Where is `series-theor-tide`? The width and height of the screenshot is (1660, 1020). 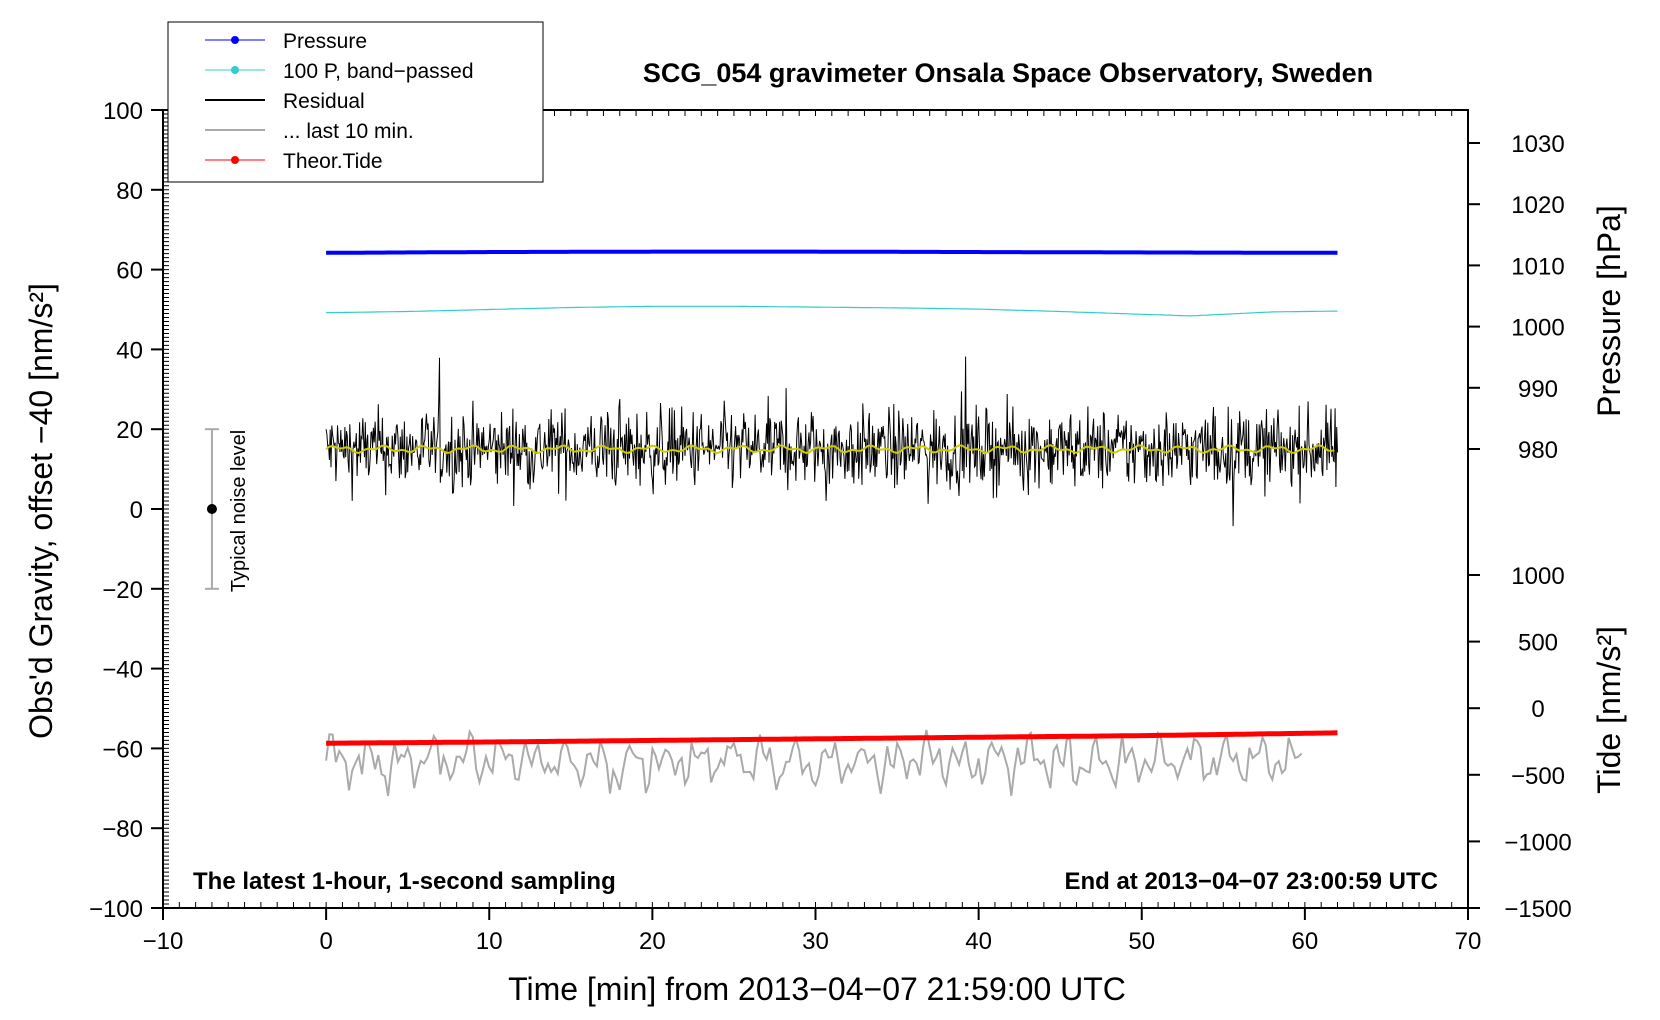
series-theor-tide is located at coordinates (832, 738).